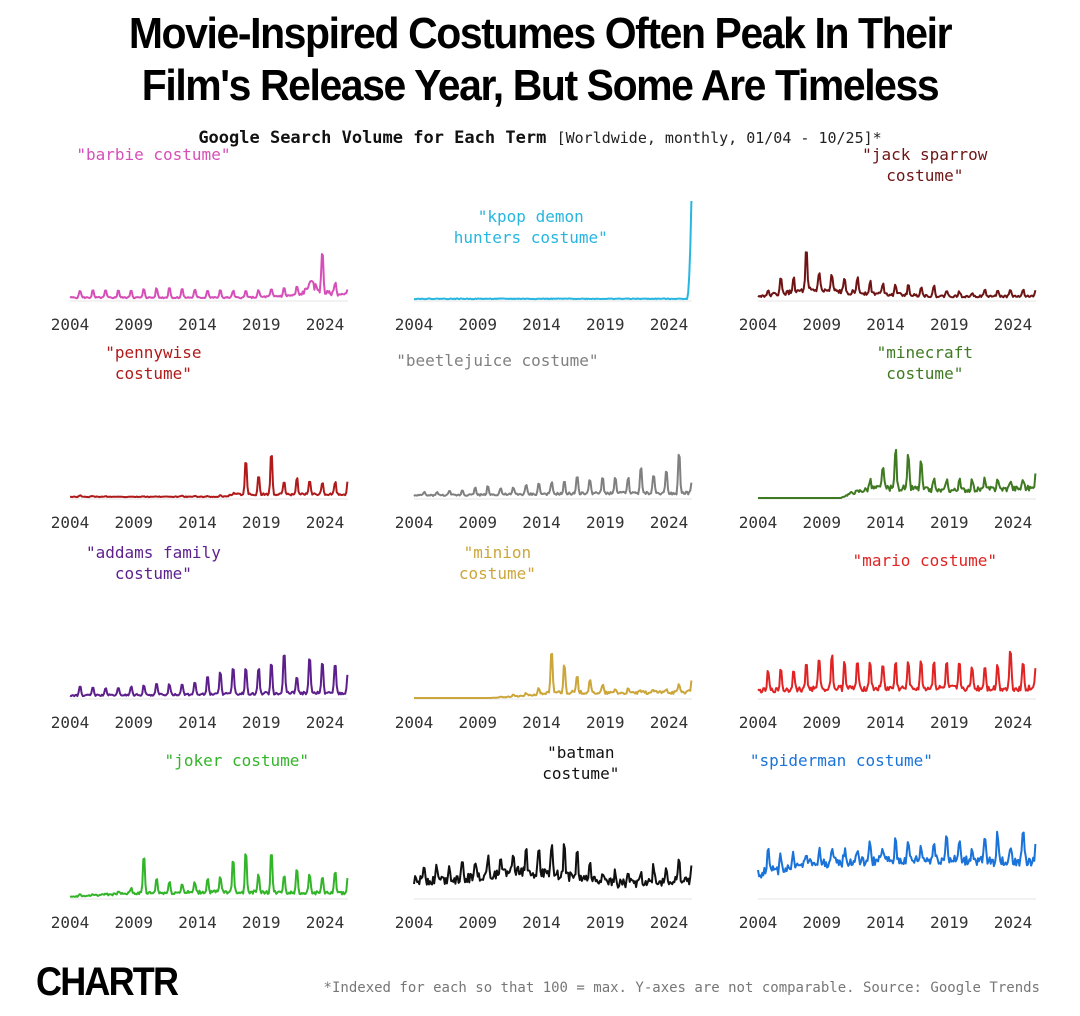  What do you see at coordinates (200, 239) in the screenshot?
I see `chart-panel-1: 2004 2009 2014 2019 2024 "barbie costume"` at bounding box center [200, 239].